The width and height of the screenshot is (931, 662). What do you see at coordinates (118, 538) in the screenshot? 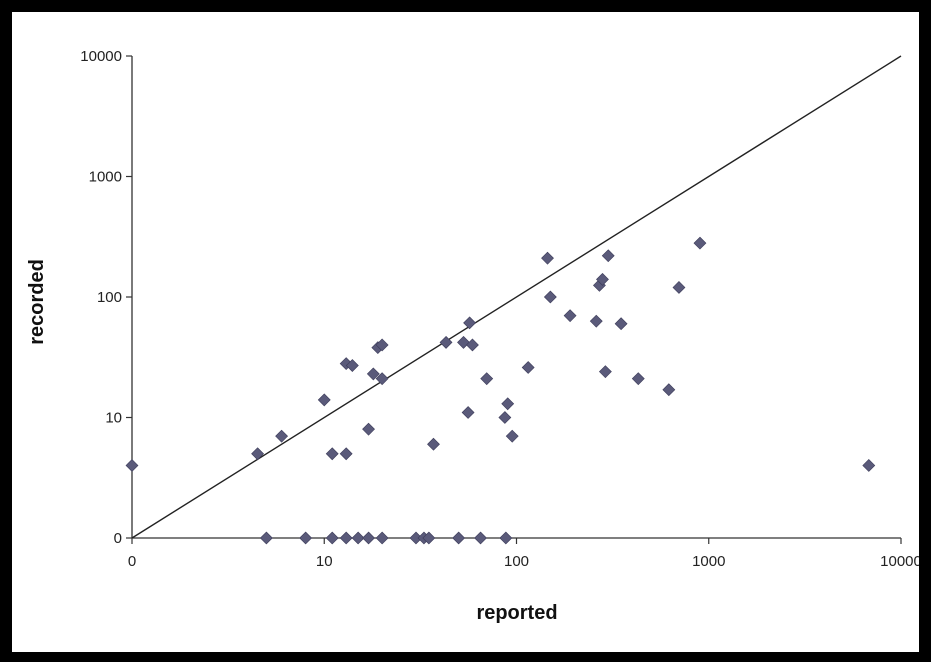
I see `y-tick-label: 0` at bounding box center [118, 538].